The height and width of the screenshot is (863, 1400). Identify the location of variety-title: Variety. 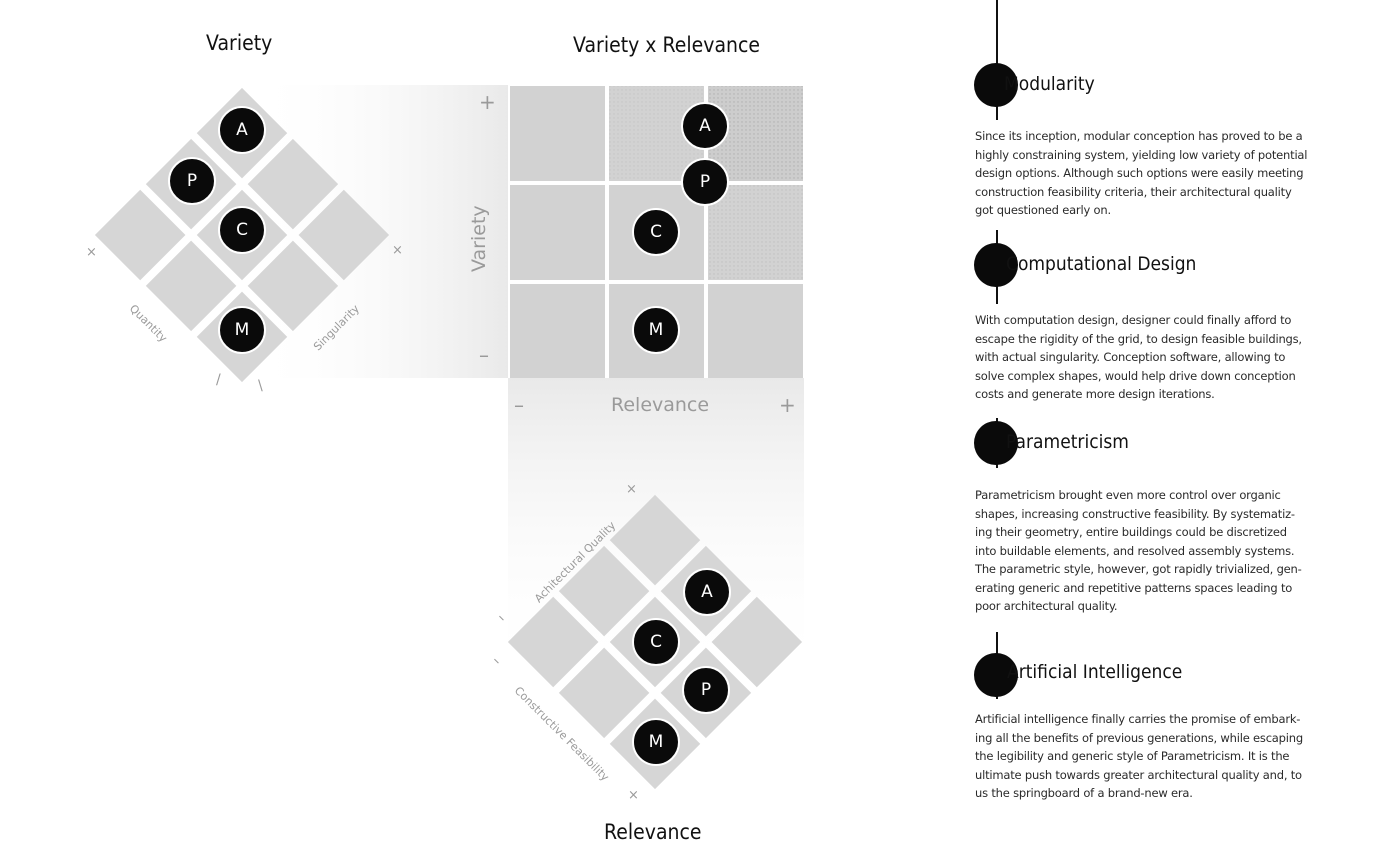
(239, 43).